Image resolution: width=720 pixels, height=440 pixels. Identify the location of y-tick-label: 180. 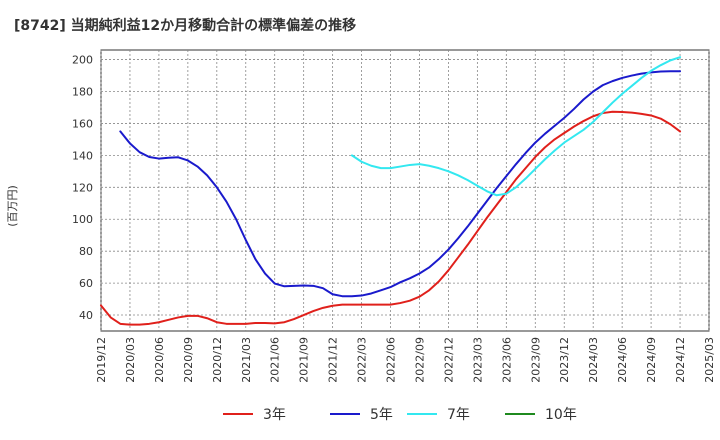
(82, 92).